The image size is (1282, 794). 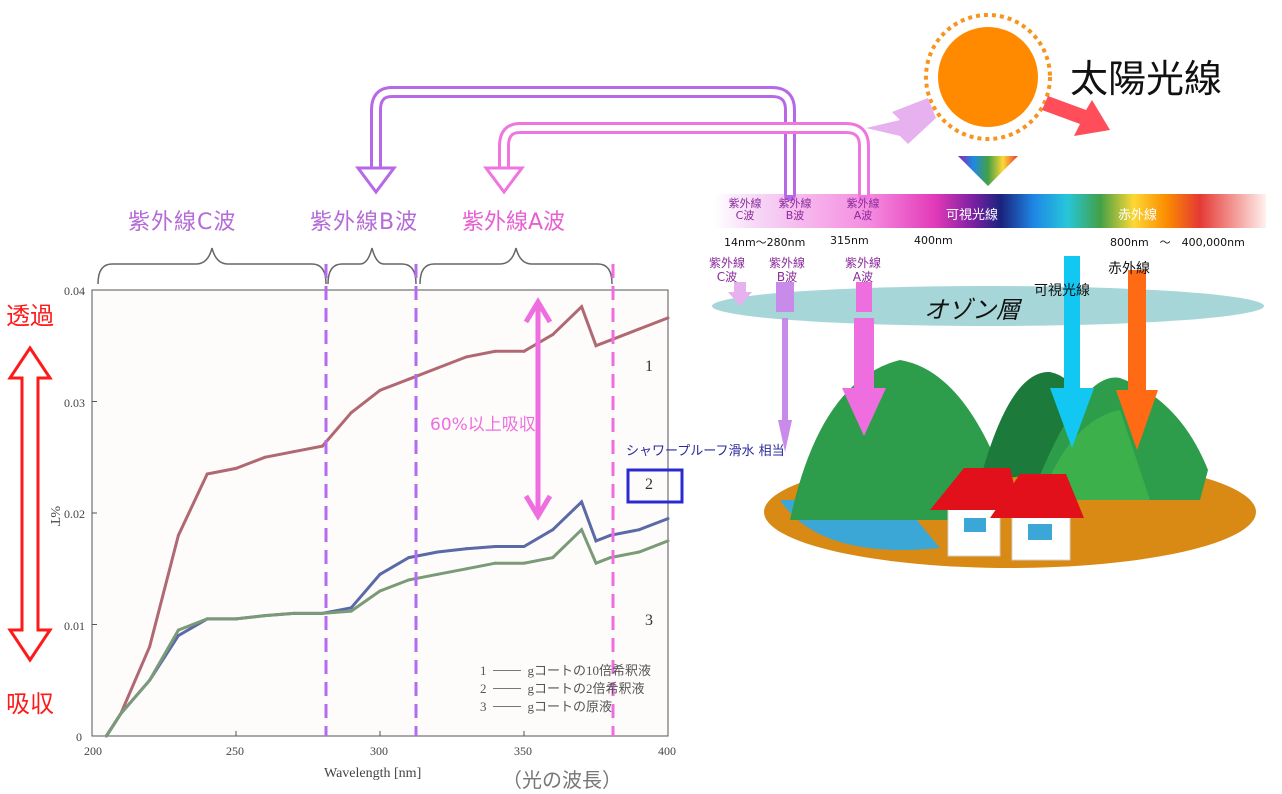 I want to click on spectrum-bar, so click(x=990, y=211).